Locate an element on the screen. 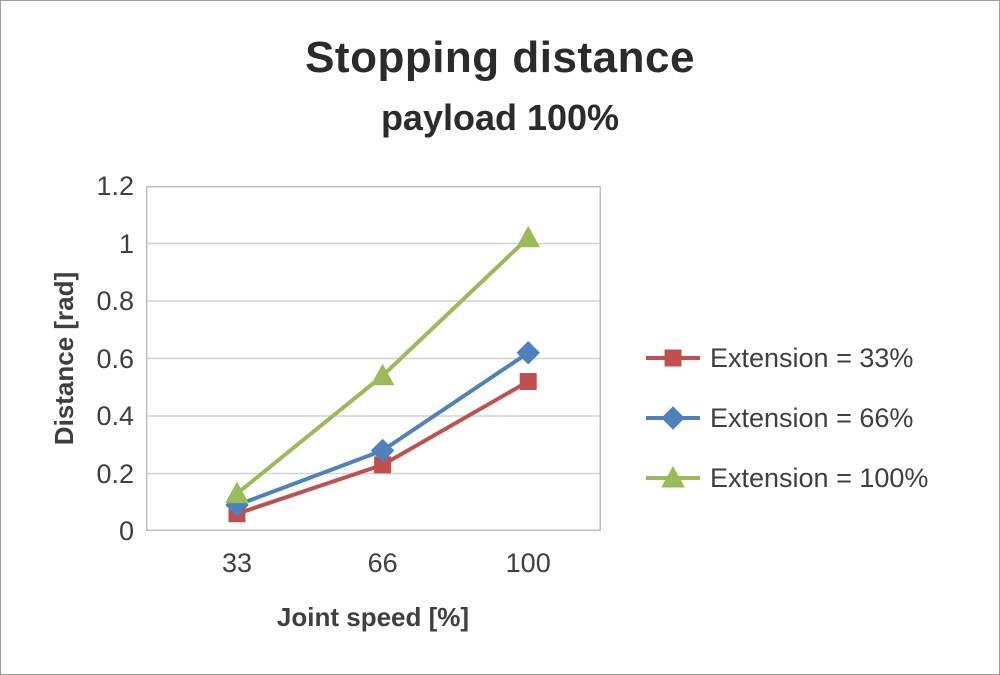 The image size is (1000, 675). chart-subtitle: payload 100% is located at coordinates (500, 117).